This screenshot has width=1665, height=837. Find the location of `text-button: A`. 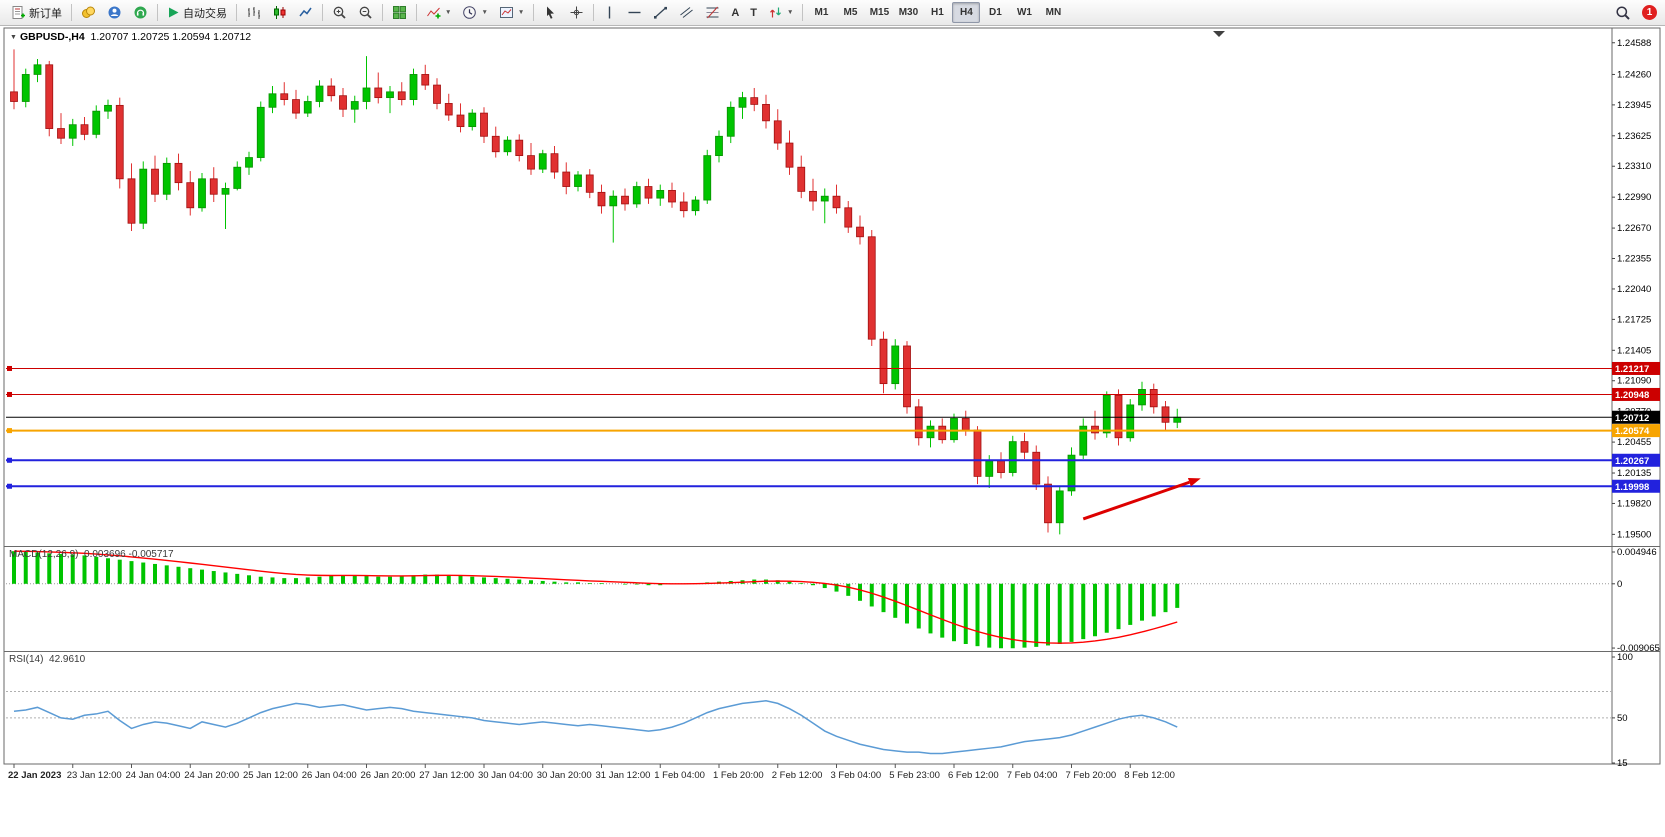

text-button: A is located at coordinates (735, 12).